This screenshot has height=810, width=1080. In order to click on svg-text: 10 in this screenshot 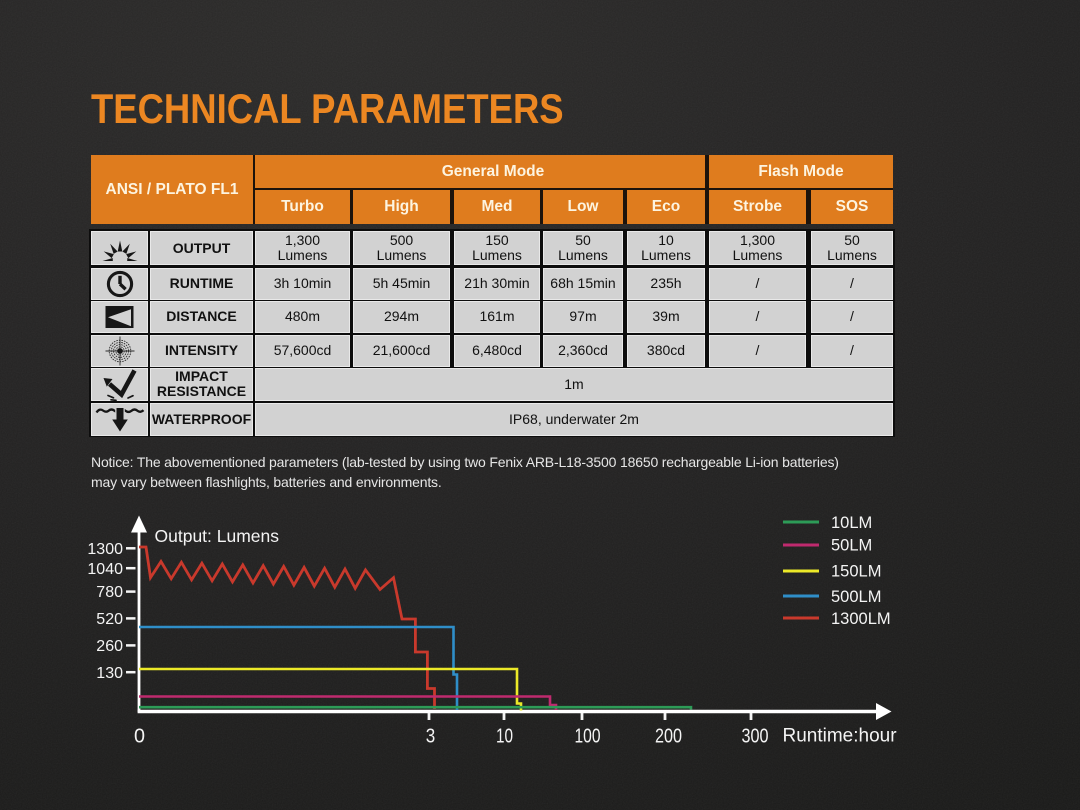, I will do `click(504, 737)`.